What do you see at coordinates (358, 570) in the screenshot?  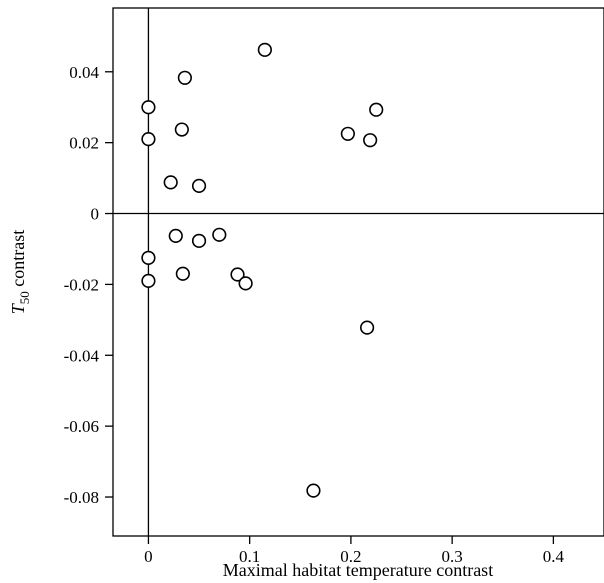 I see `x-axis-label: Maximal habitat temperature contrast` at bounding box center [358, 570].